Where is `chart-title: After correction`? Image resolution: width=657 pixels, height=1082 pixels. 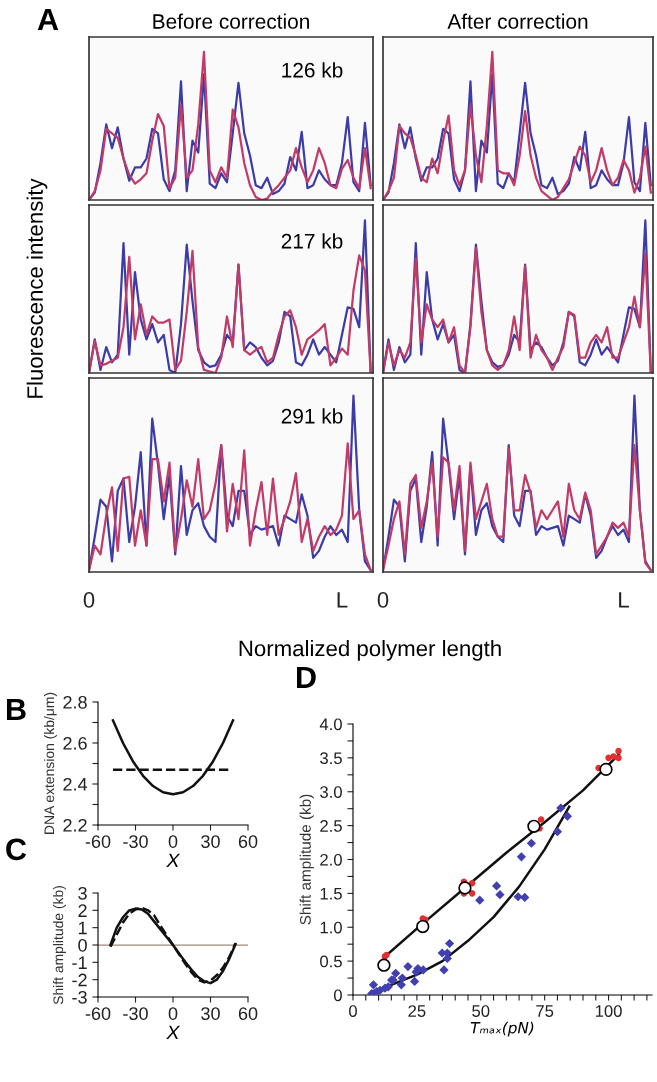
chart-title: After correction is located at coordinates (517, 21).